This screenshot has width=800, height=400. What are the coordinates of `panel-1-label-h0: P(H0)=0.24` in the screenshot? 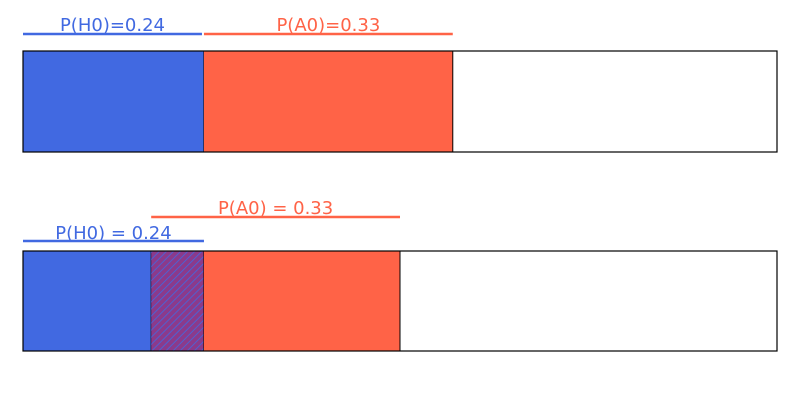 It's located at (112, 25).